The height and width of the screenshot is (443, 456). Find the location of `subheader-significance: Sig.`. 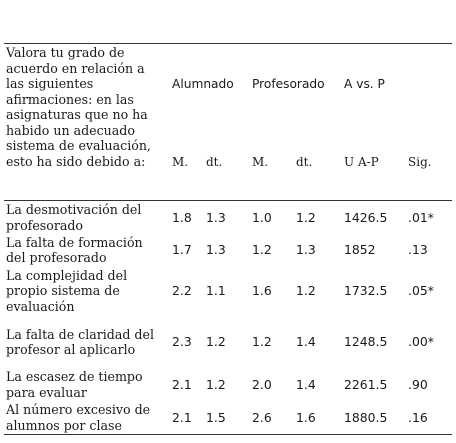

subheader-significance: Sig. is located at coordinates (420, 162).